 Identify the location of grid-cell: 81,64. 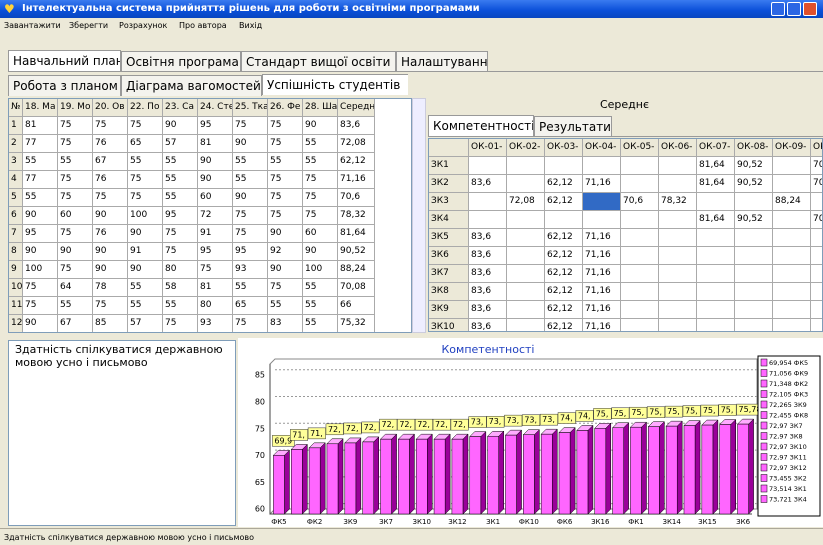
(716, 166).